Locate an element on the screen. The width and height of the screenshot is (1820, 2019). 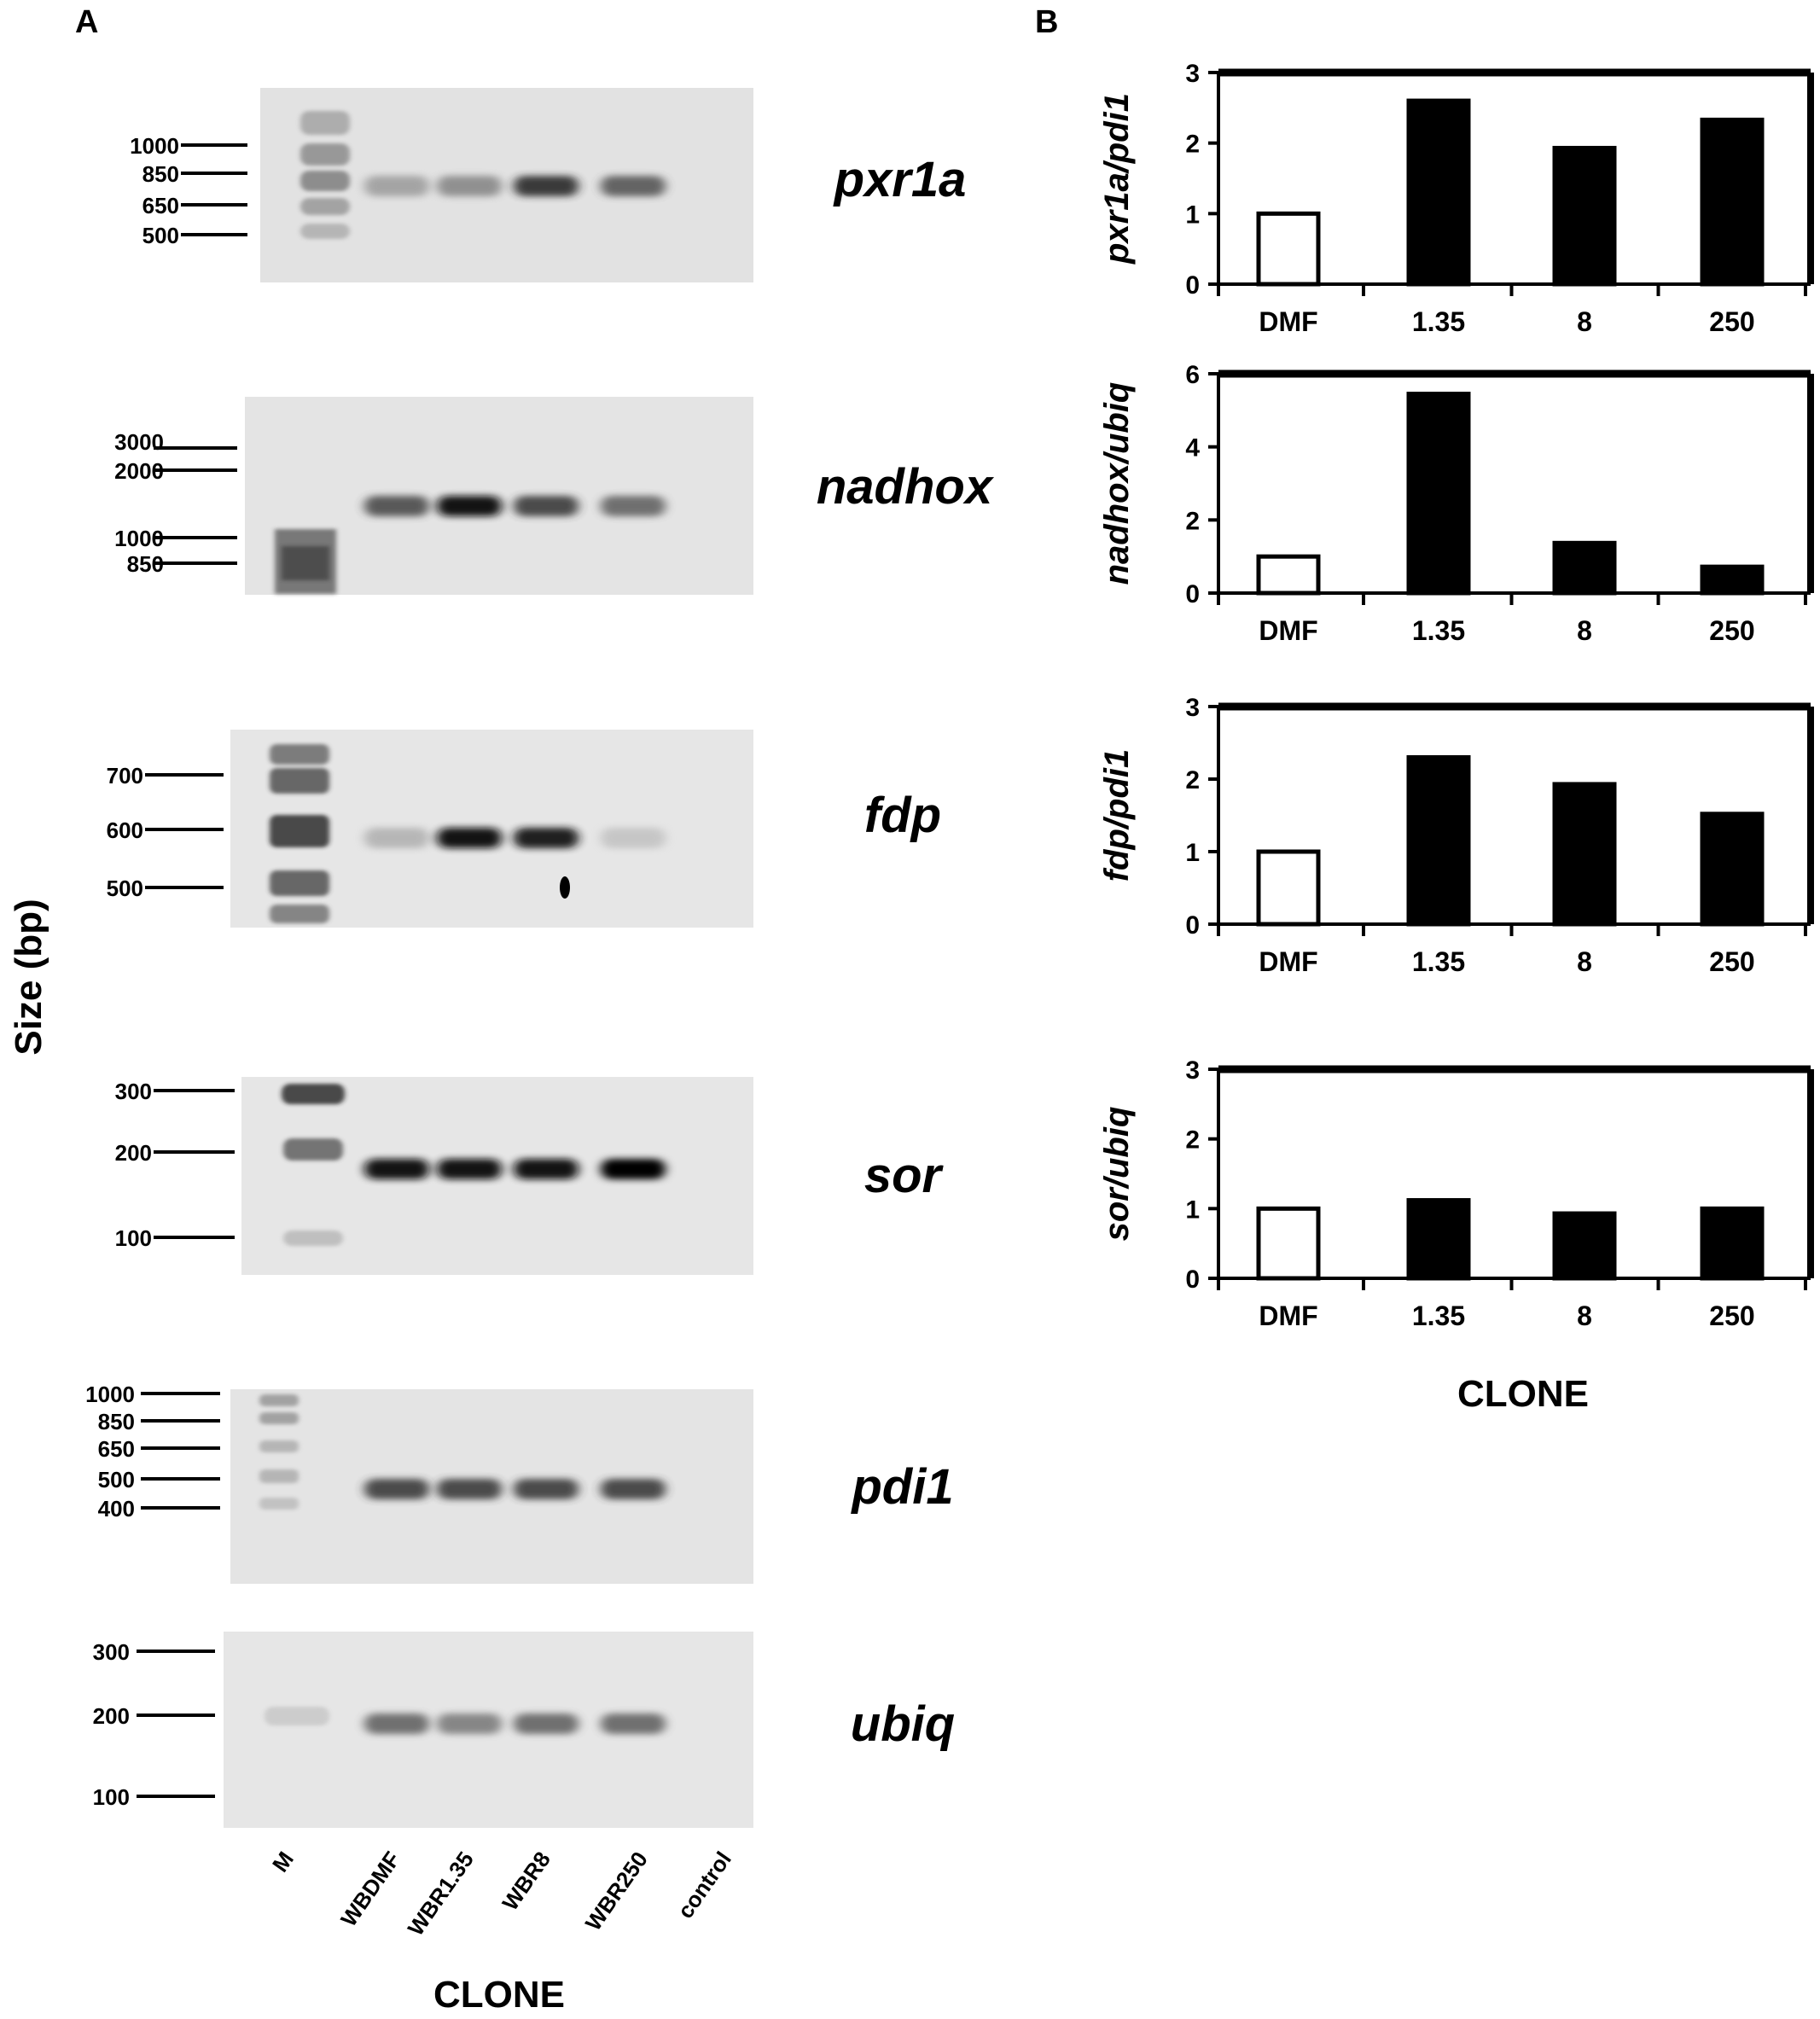
y-tick-label: 3 is located at coordinates (1192, 74).